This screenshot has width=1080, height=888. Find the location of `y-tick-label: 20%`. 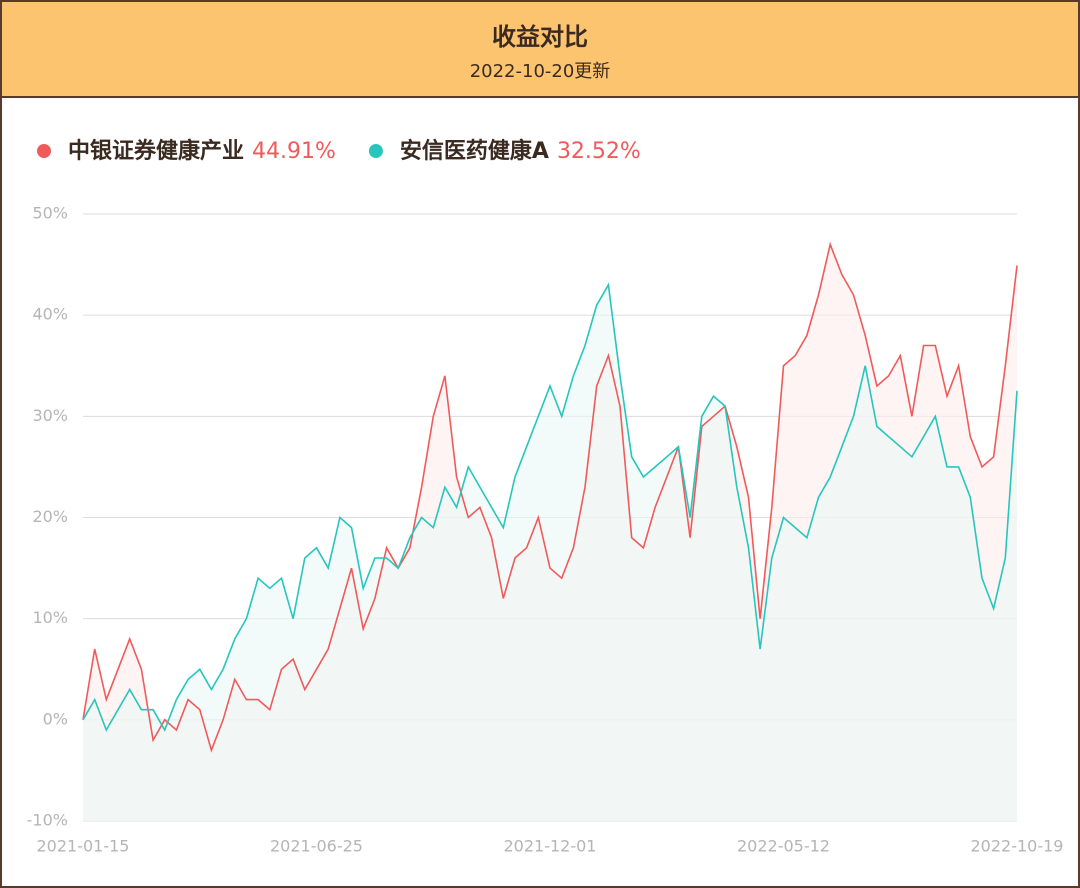

y-tick-label: 20% is located at coordinates (50, 516).